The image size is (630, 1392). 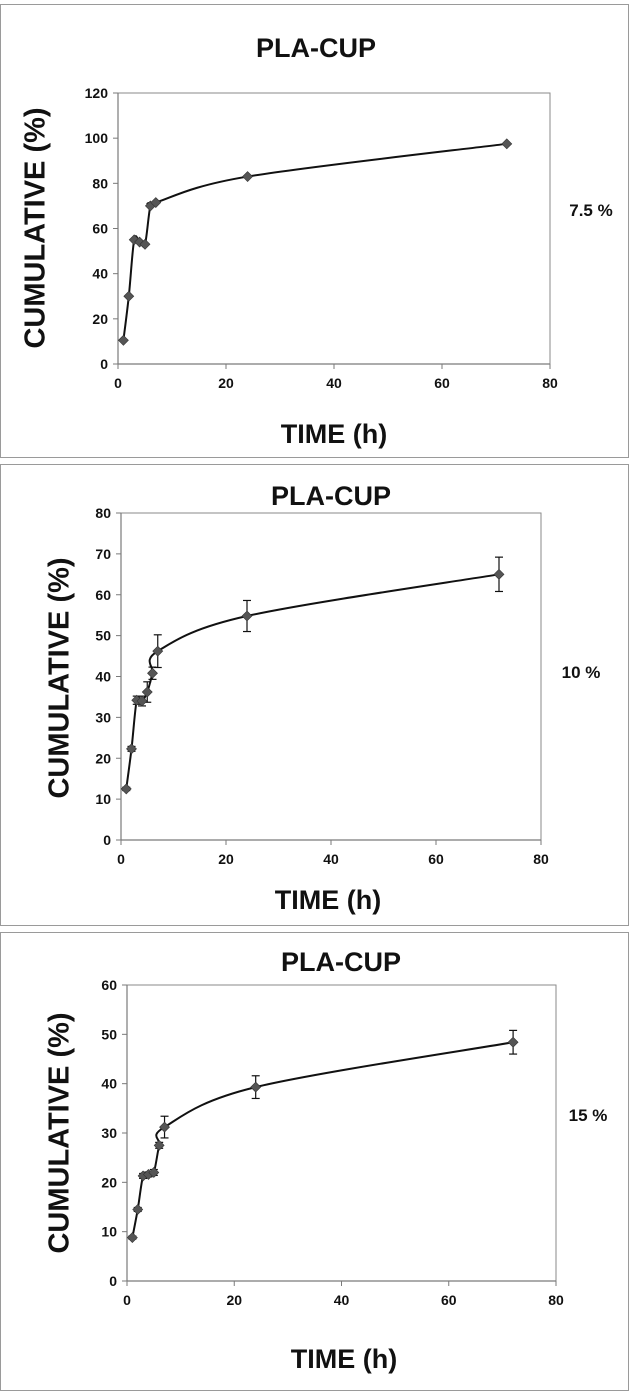 What do you see at coordinates (97, 93) in the screenshot?
I see `y-tick-label: 120` at bounding box center [97, 93].